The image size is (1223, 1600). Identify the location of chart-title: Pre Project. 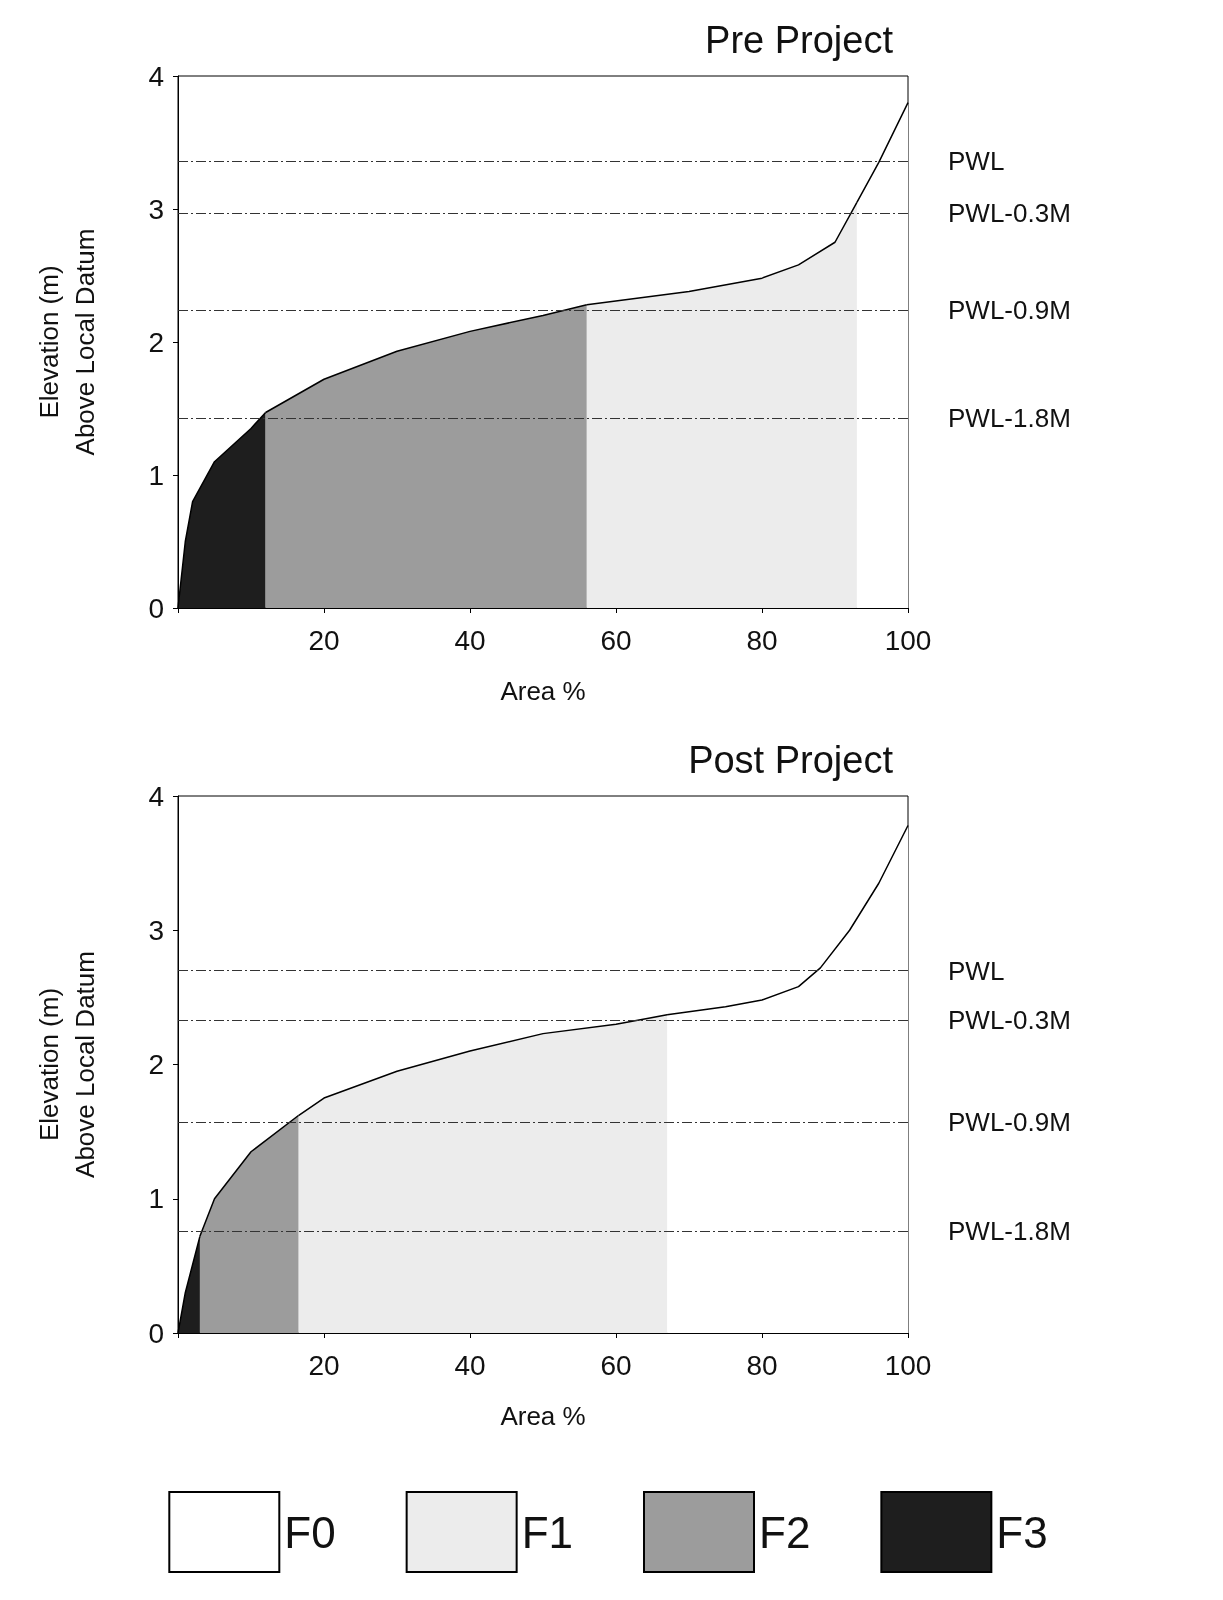
(799, 40).